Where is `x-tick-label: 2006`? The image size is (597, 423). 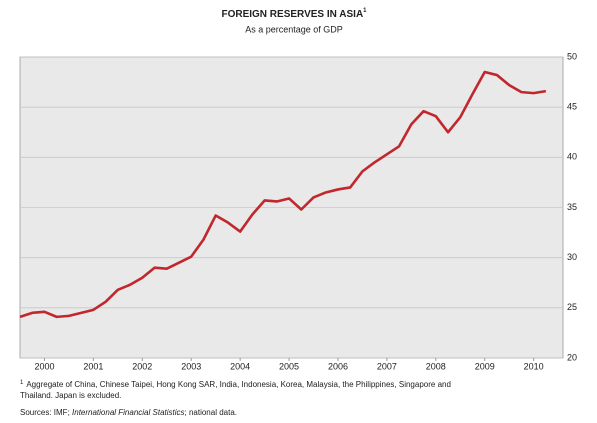
x-tick-label: 2006 is located at coordinates (338, 366).